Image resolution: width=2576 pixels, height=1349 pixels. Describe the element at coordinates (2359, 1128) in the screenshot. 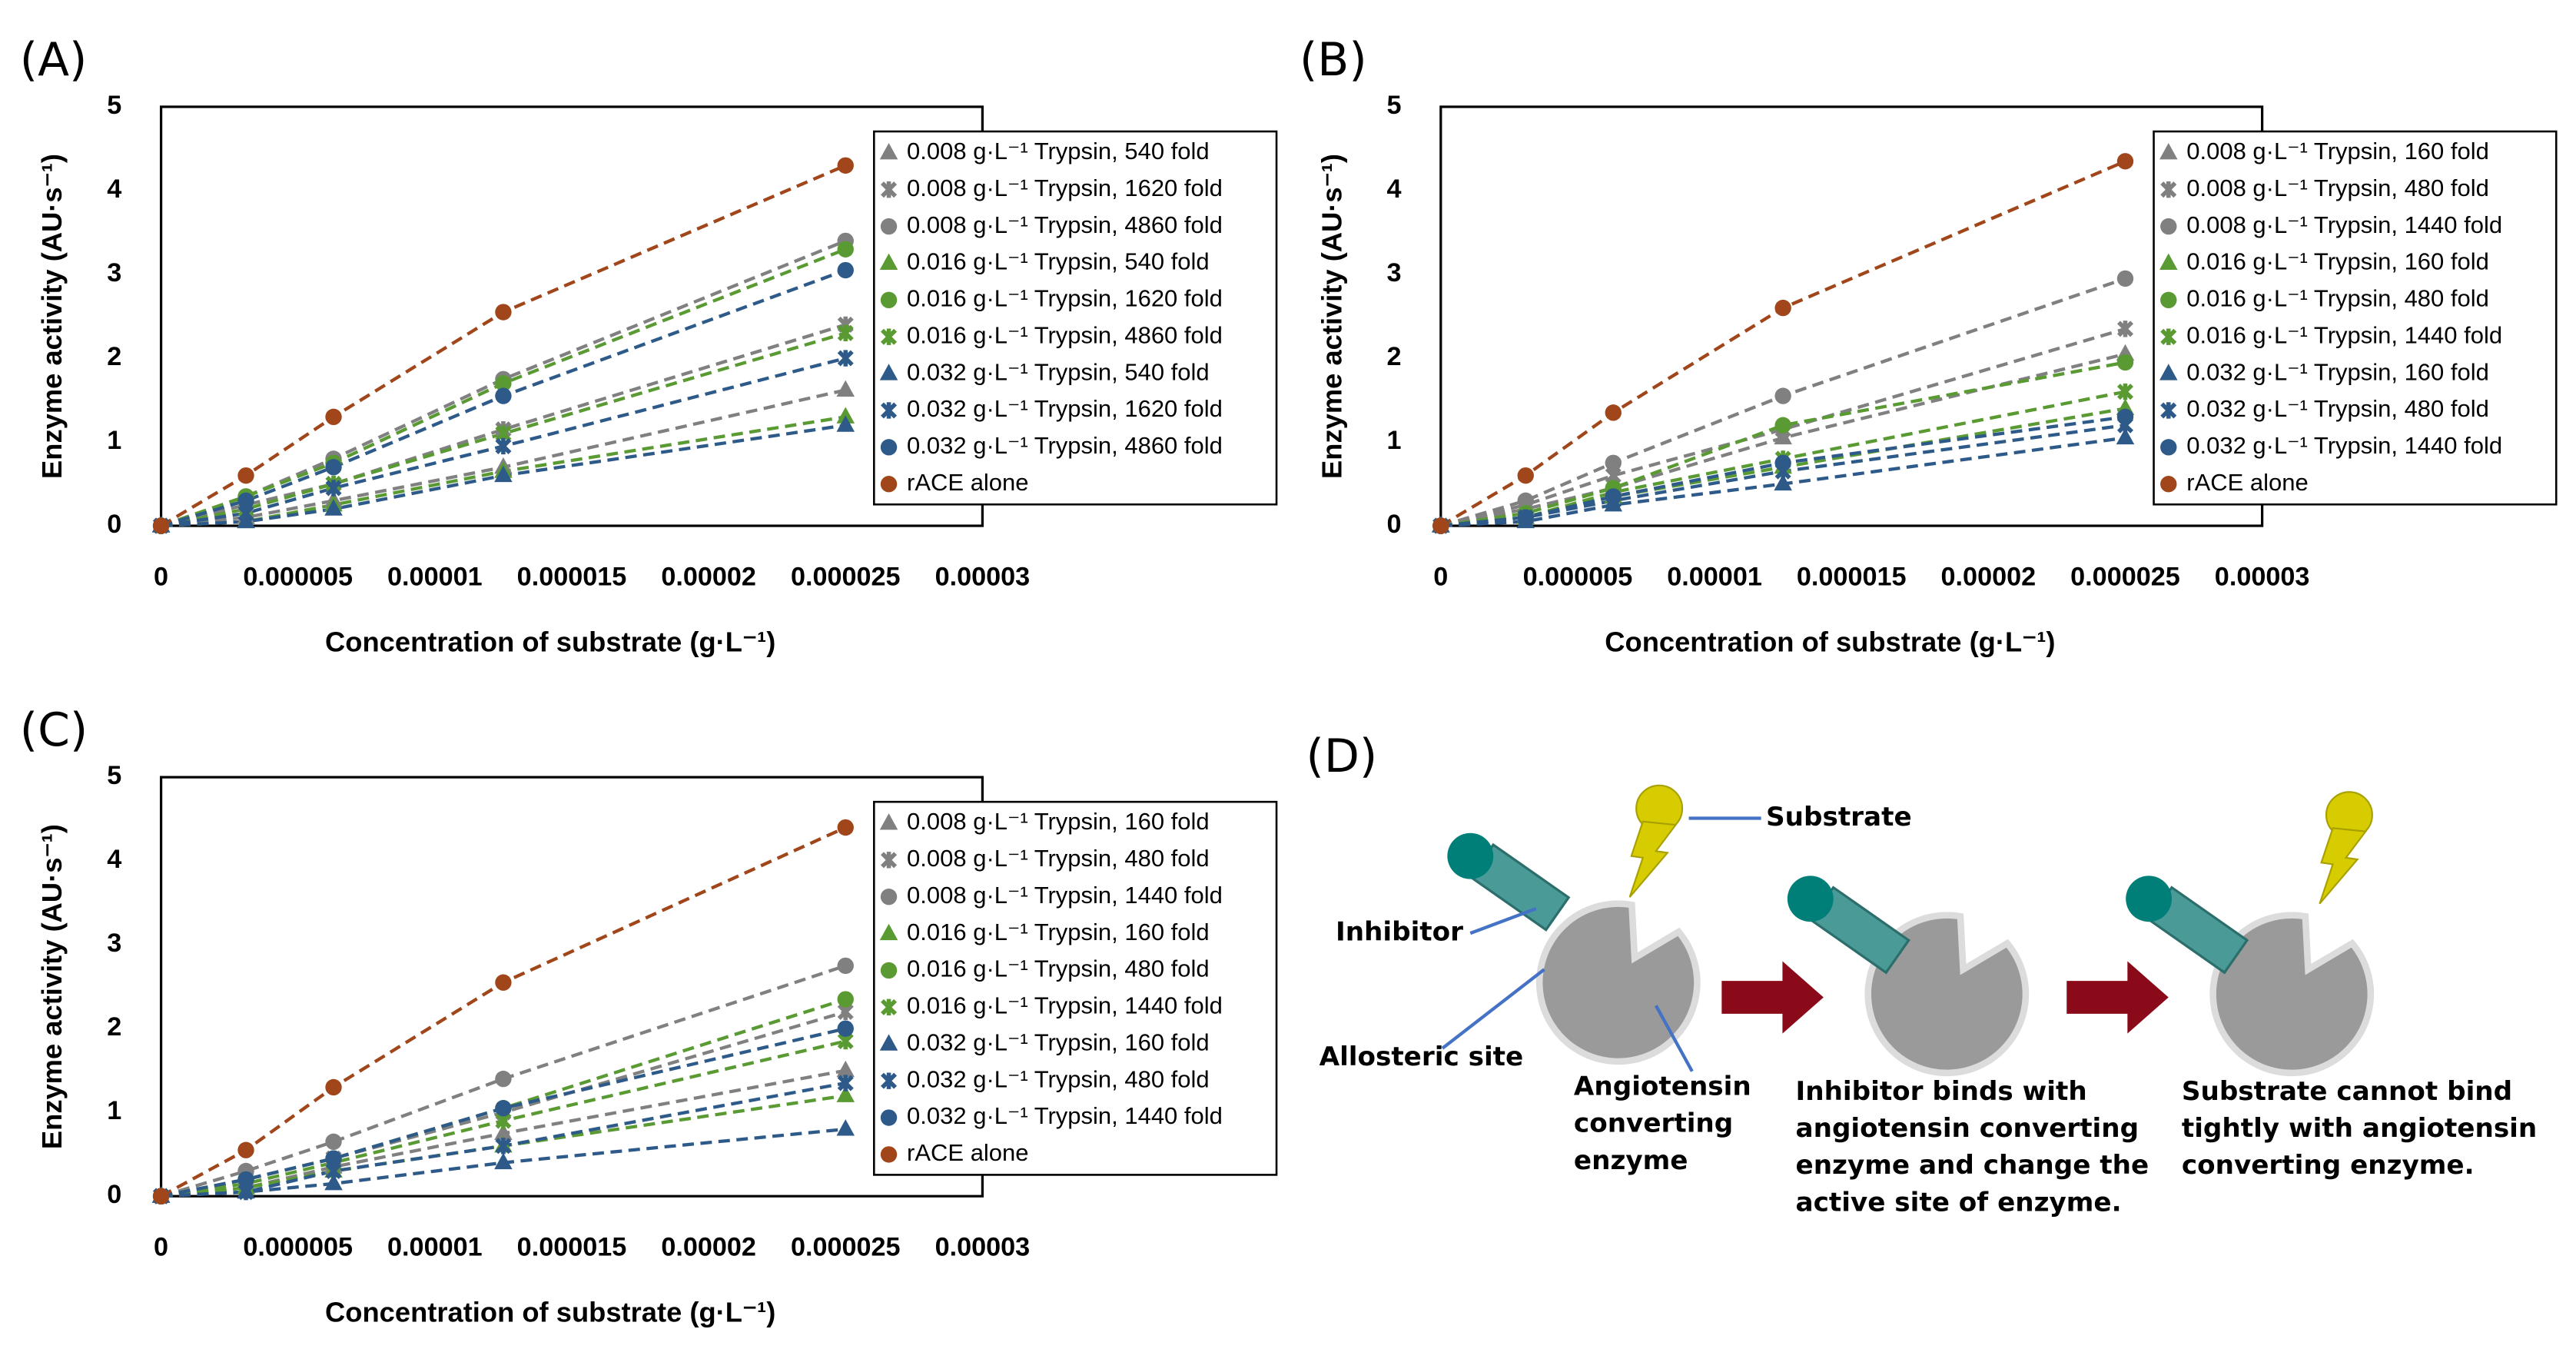

I see `caption-line: tightly with angiotensin` at that location.